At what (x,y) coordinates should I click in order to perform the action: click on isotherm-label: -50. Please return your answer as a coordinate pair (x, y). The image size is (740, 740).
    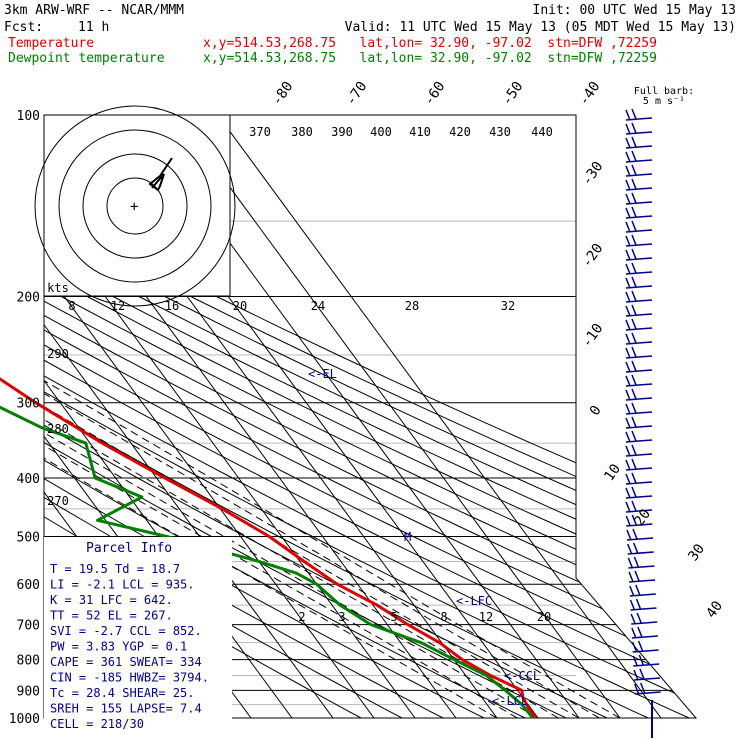
    Looking at the image, I should click on (513, 94).